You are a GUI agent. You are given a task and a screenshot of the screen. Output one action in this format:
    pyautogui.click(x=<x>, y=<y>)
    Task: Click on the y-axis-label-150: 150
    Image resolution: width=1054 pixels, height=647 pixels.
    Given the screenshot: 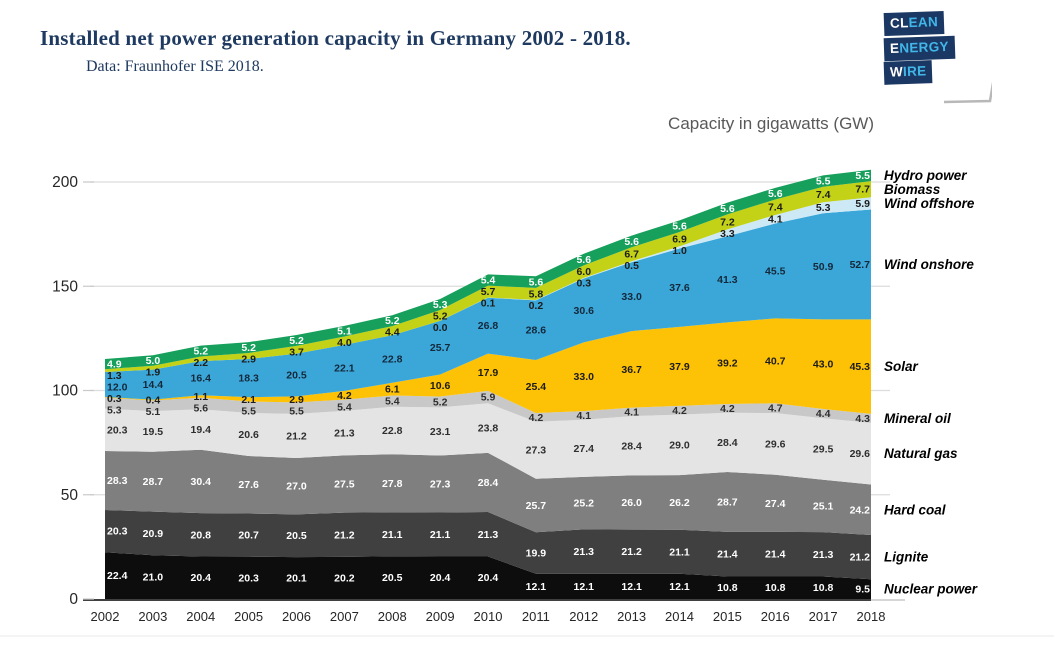 What is the action you would take?
    pyautogui.click(x=65, y=286)
    